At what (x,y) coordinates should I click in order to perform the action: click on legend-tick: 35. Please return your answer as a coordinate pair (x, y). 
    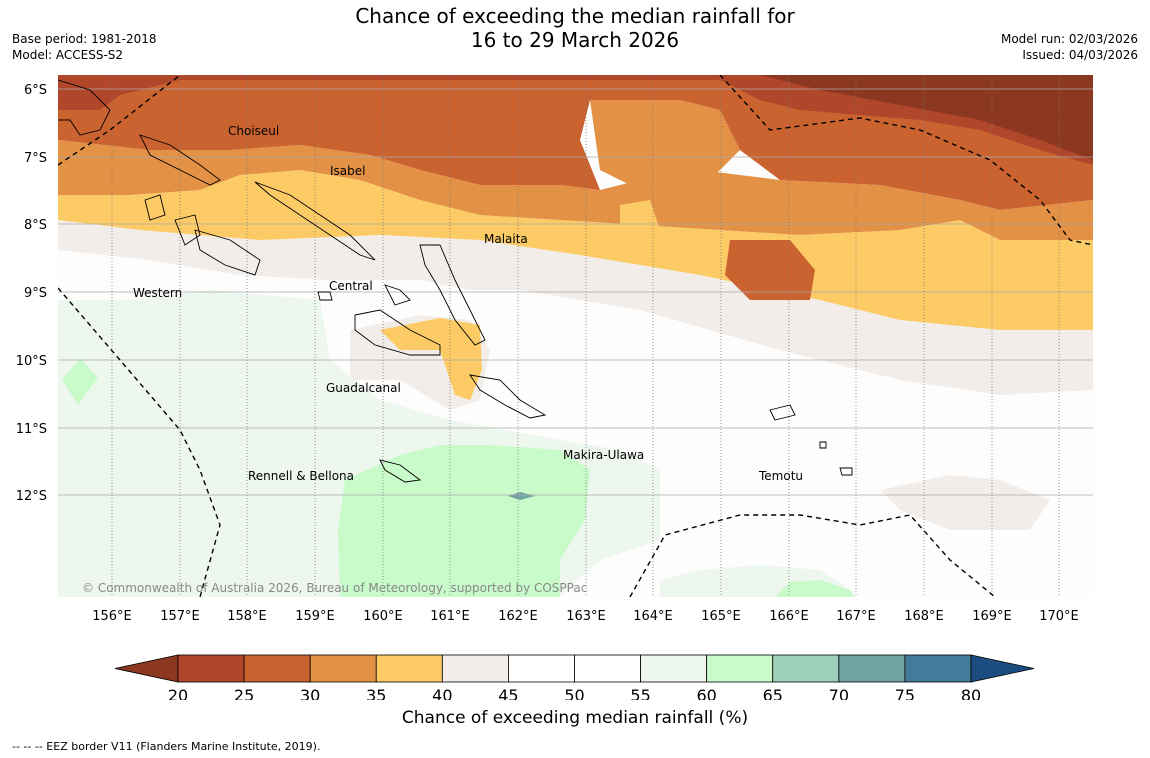
    Looking at the image, I should click on (376, 693).